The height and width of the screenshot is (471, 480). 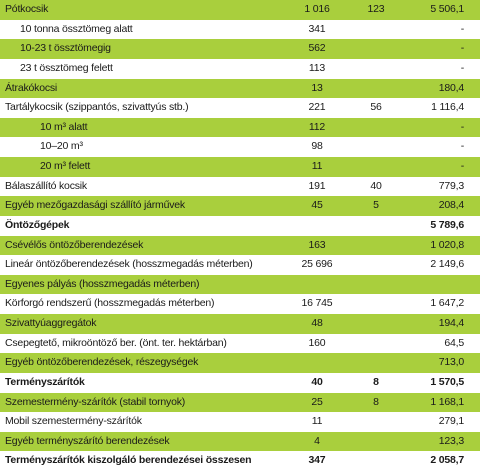 What do you see at coordinates (87, 440) in the screenshot?
I see `row-label: Egyéb terményszárító berendezések` at bounding box center [87, 440].